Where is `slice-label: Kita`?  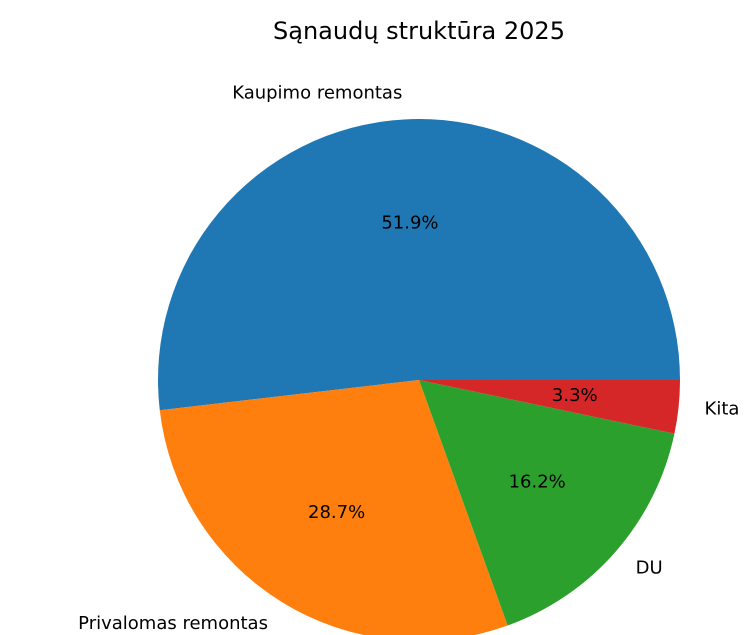
slice-label: Kita is located at coordinates (722, 409).